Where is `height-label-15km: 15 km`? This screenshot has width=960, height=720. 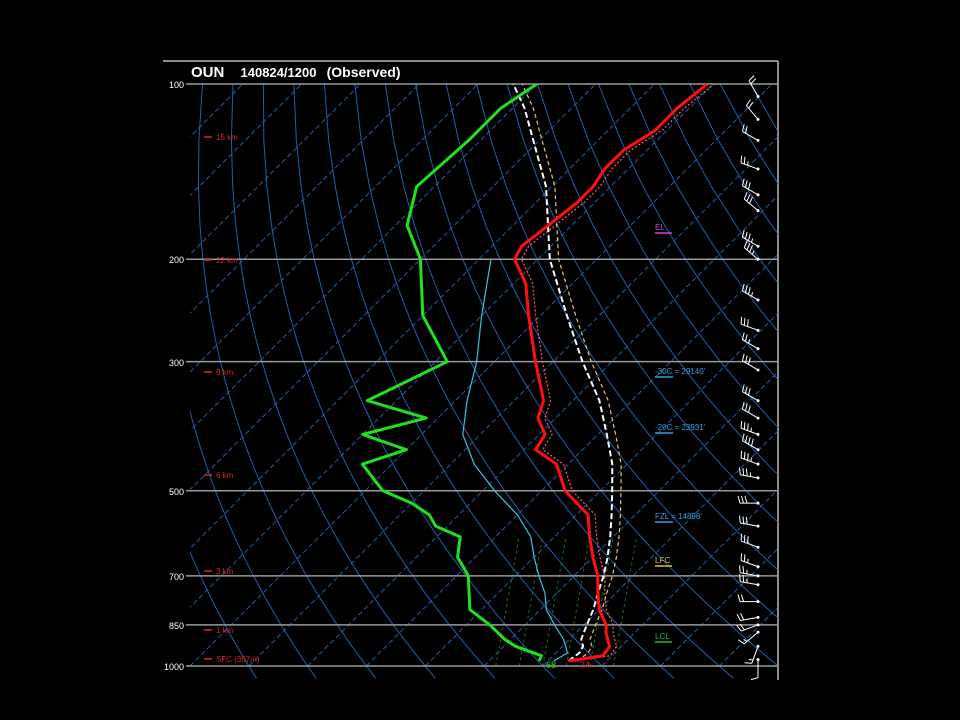 height-label-15km: 15 km is located at coordinates (227, 137).